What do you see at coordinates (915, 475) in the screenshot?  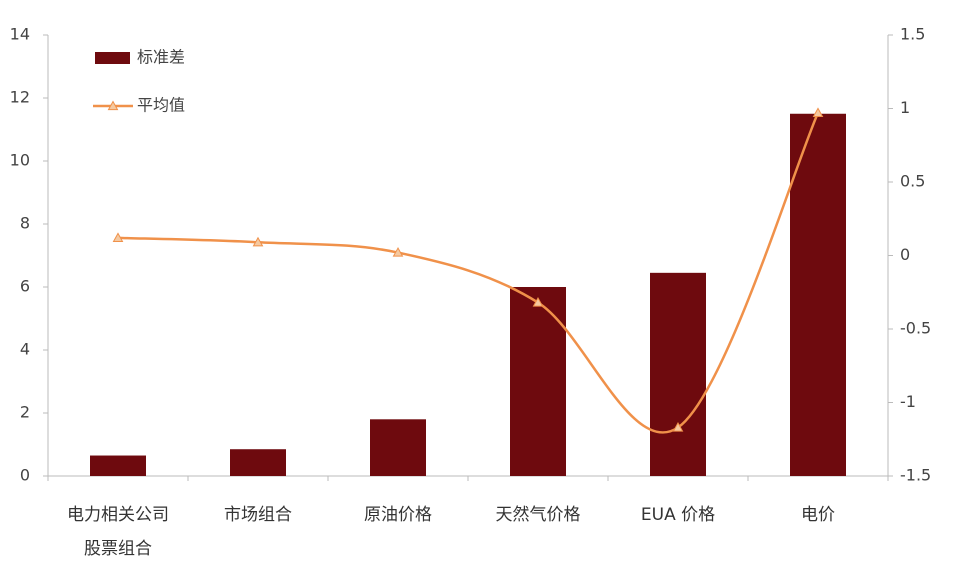 I see `y2-tick-label: -1.5` at bounding box center [915, 475].